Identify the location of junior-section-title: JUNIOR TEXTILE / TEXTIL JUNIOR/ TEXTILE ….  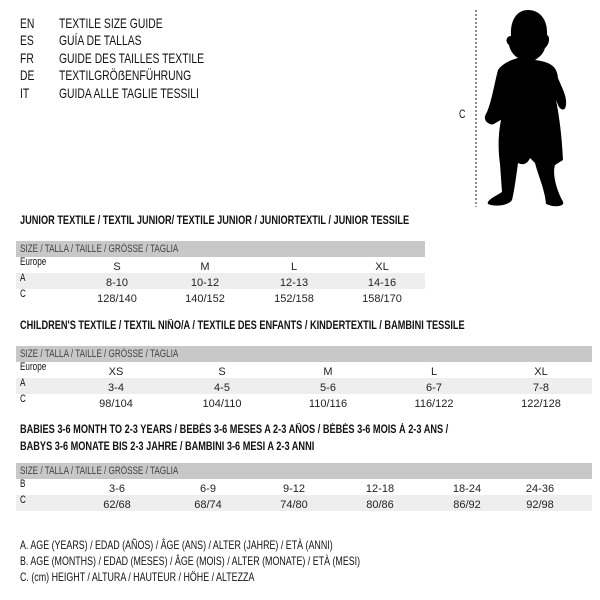
(215, 221).